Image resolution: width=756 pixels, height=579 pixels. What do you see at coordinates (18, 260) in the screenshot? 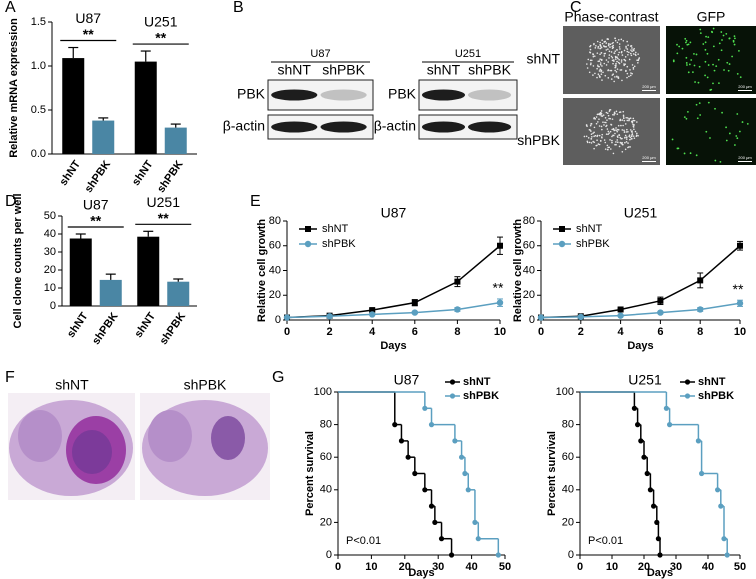
I see `y-axis-label: Cell clone counts per well` at bounding box center [18, 260].